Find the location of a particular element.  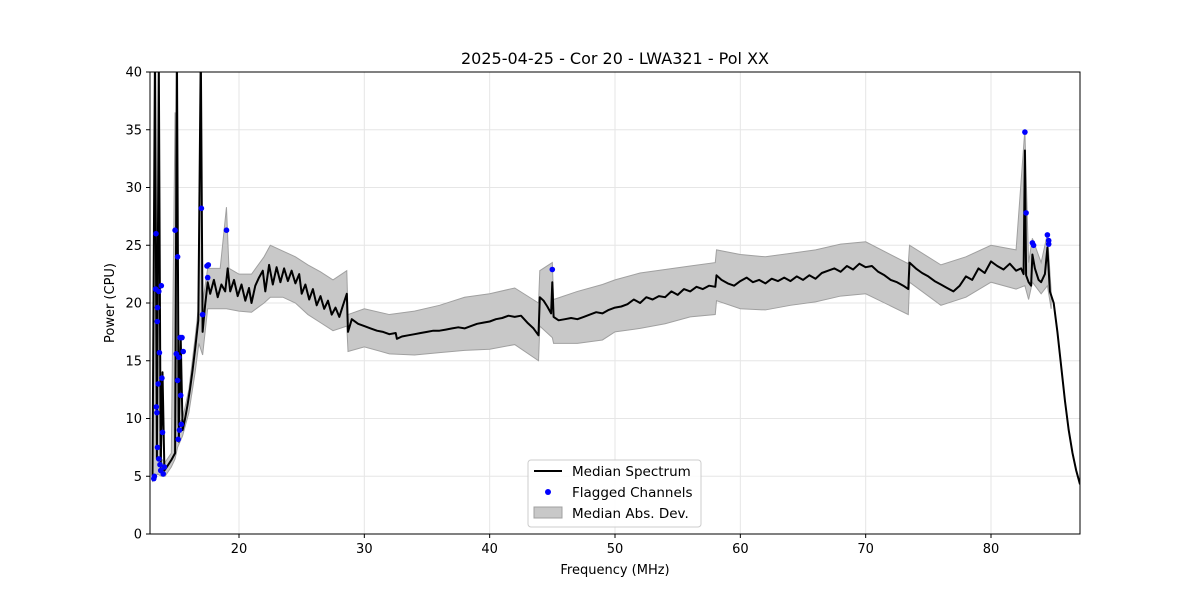

y-tick-label: 15 is located at coordinates (133, 361).